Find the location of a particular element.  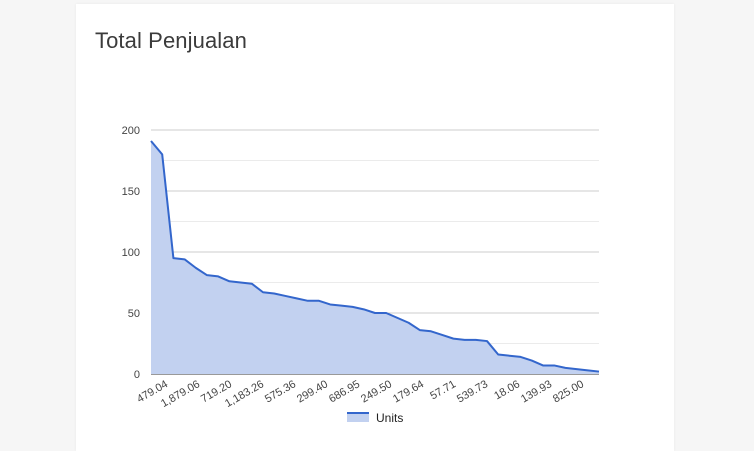

x-tick-label: 825.00 is located at coordinates (568, 391).